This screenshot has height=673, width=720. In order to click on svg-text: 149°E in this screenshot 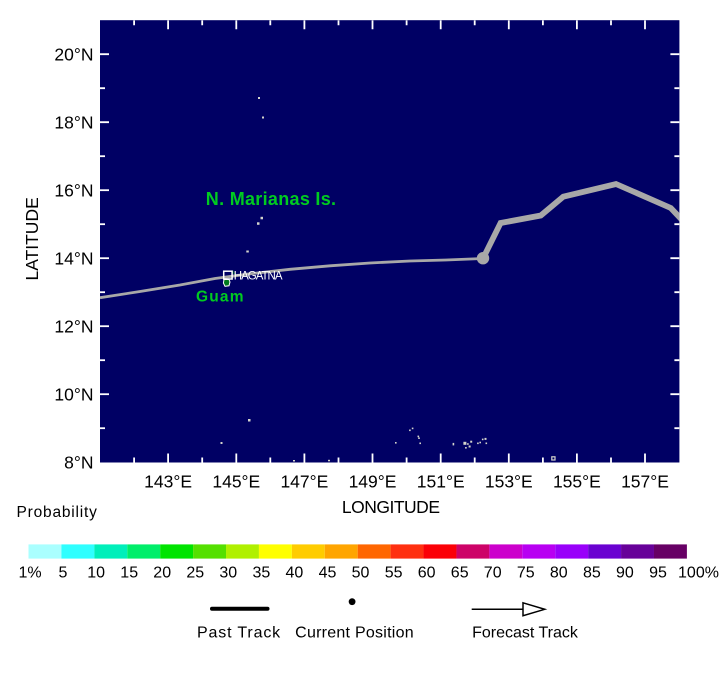, I will do `click(373, 482)`.